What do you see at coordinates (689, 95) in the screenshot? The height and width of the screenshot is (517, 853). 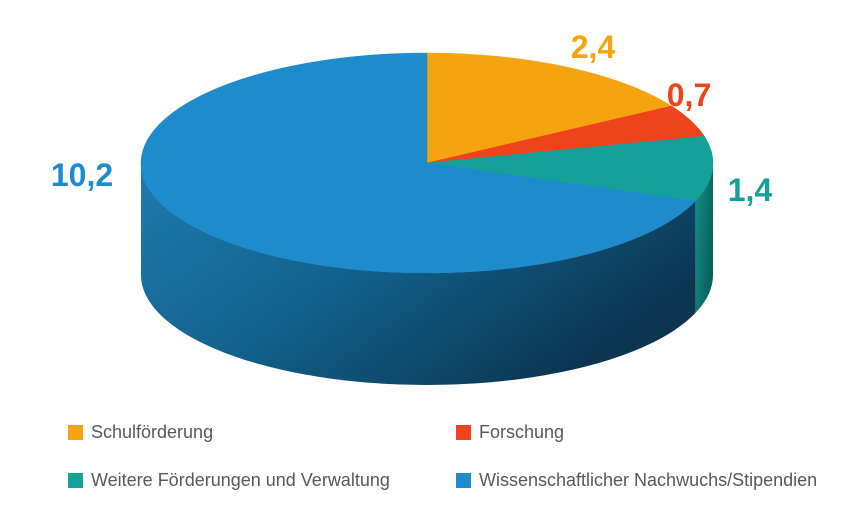 I see `value-label-forschung: 0,7` at bounding box center [689, 95].